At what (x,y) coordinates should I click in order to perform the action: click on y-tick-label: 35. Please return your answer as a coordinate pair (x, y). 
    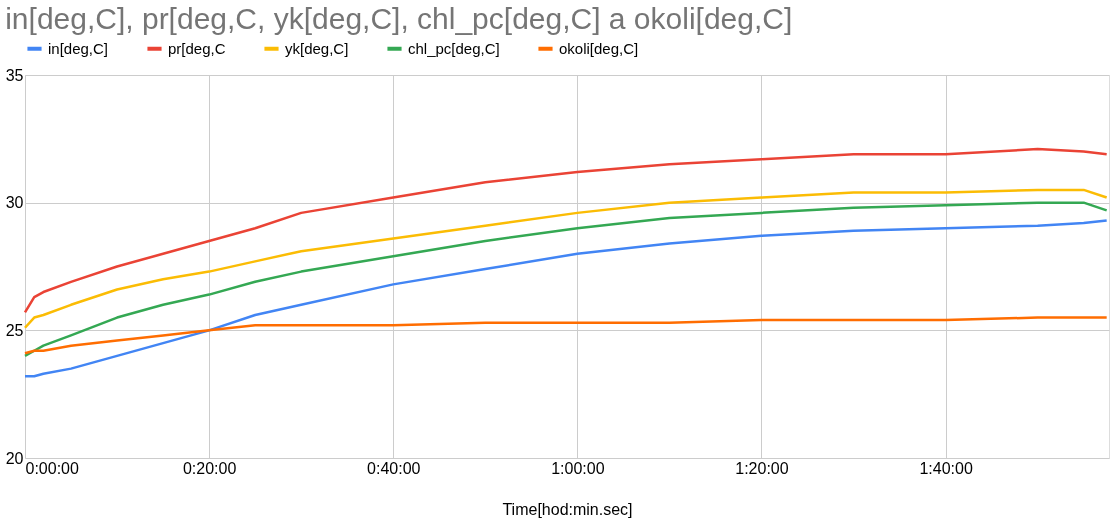
    Looking at the image, I should click on (14, 75).